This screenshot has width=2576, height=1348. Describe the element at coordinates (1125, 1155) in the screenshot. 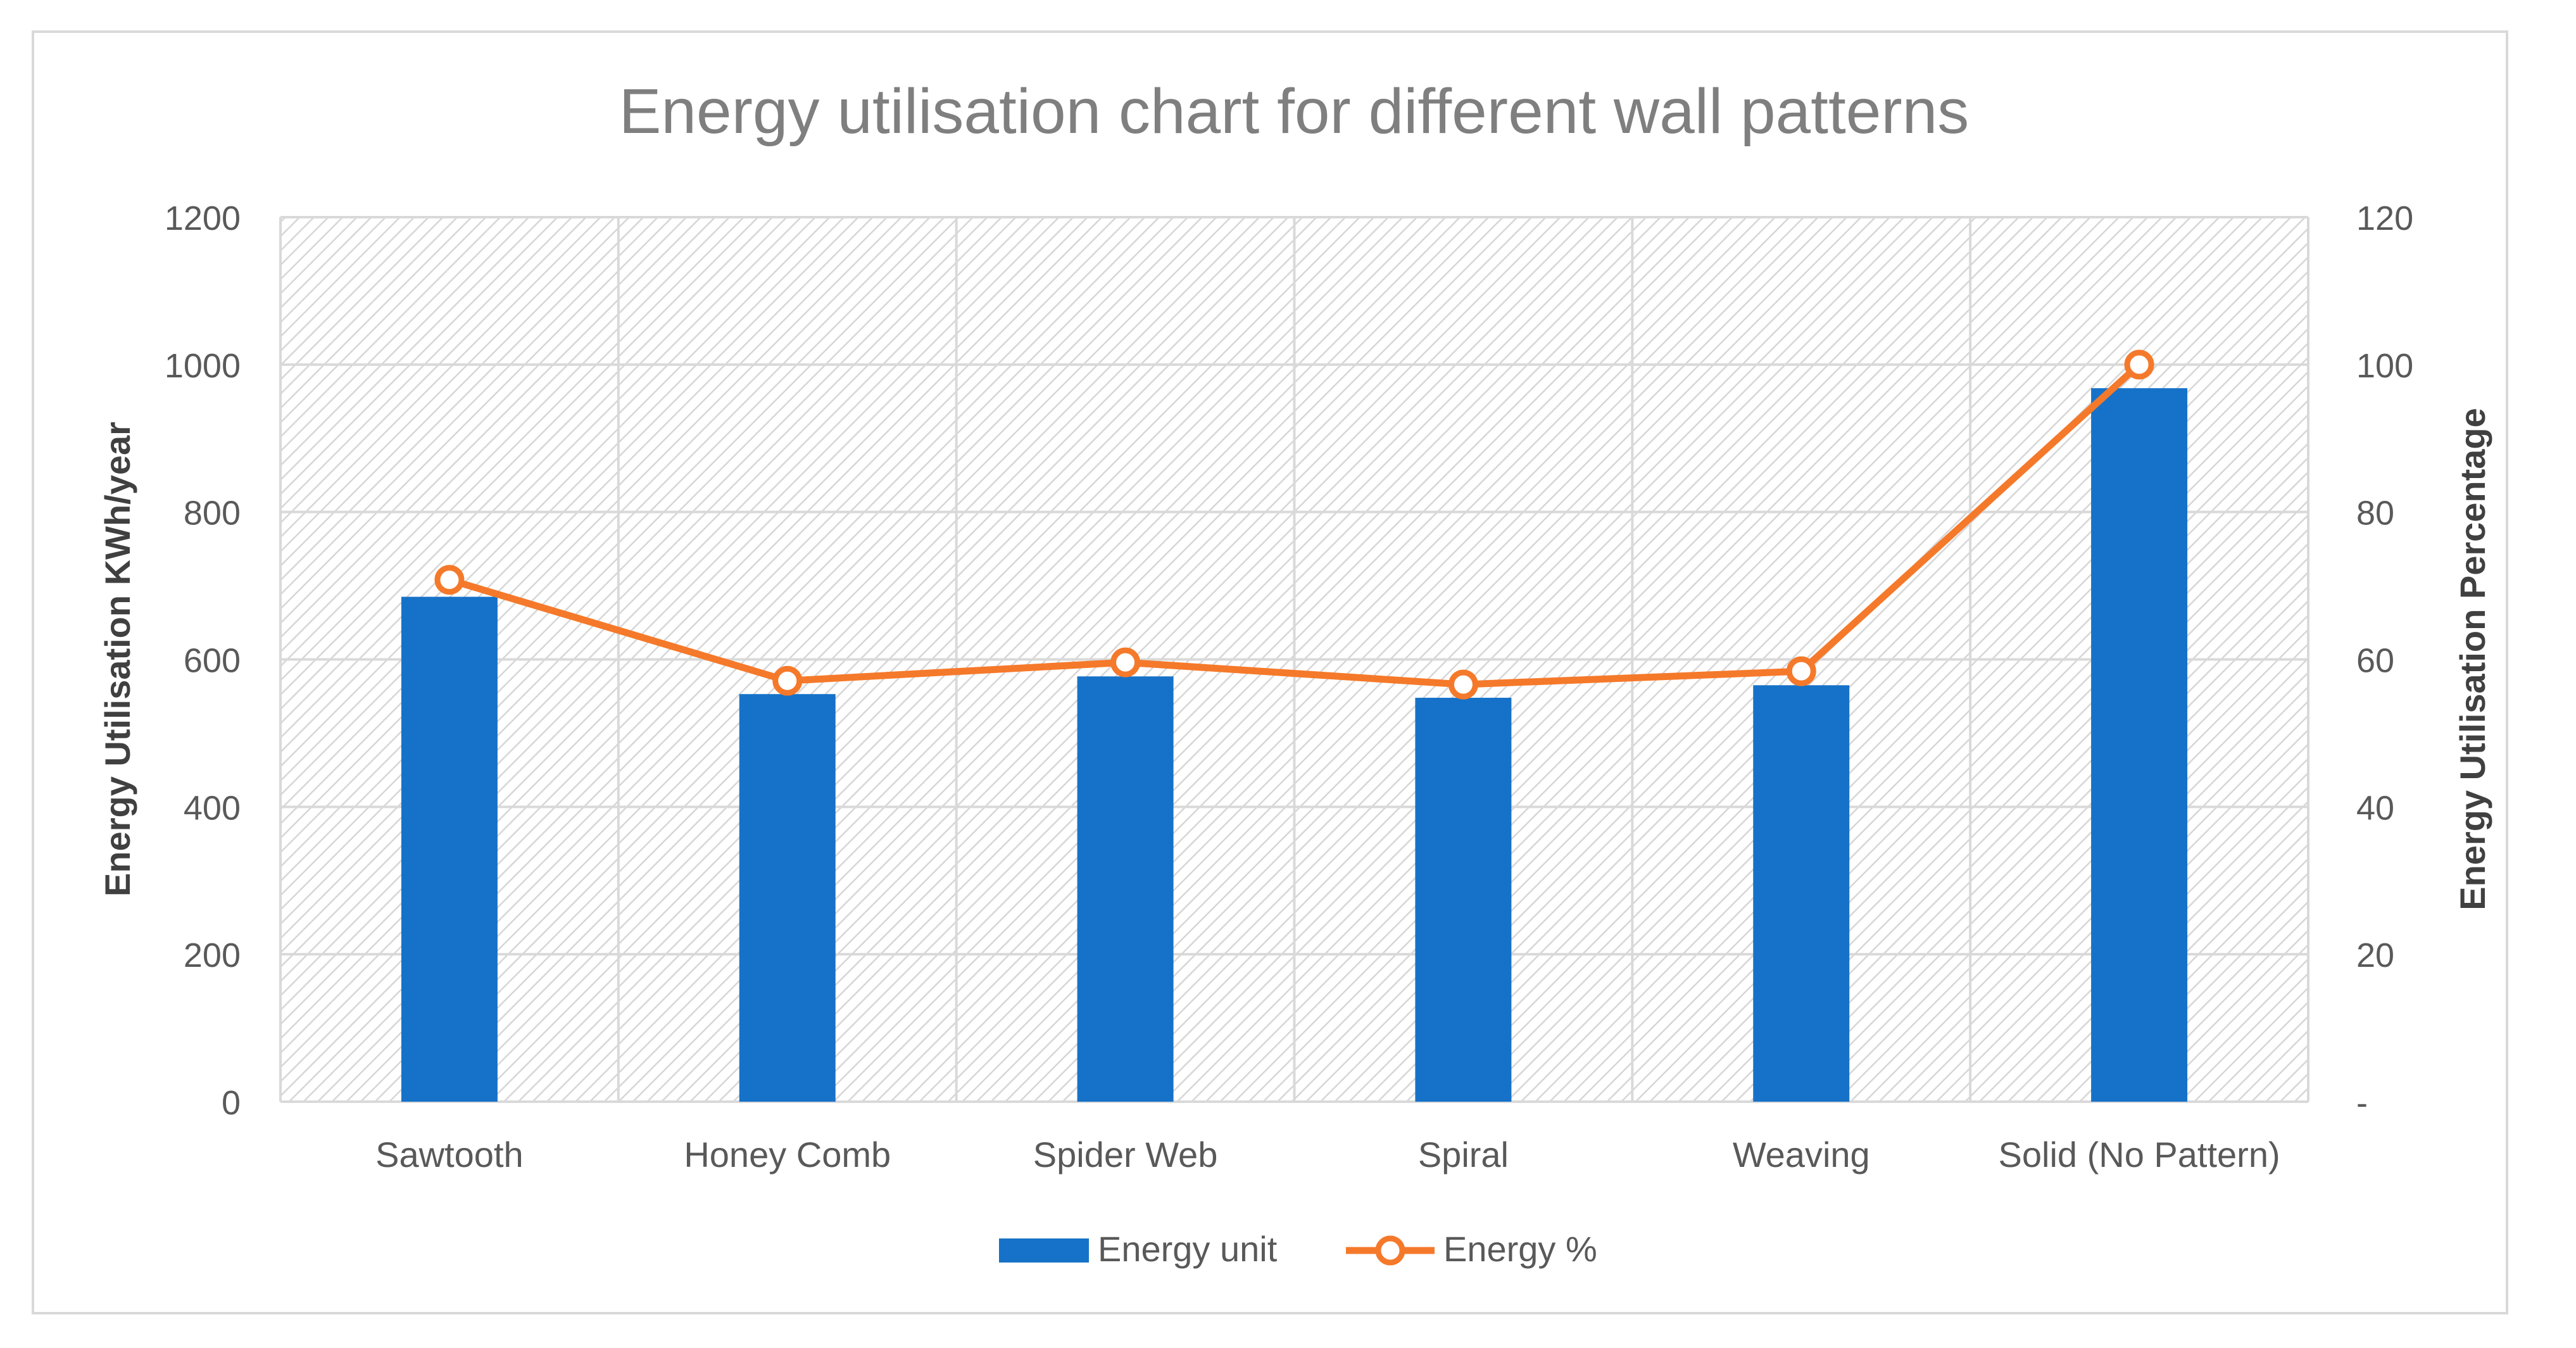

I see `x-tick-label: Spider Web` at that location.